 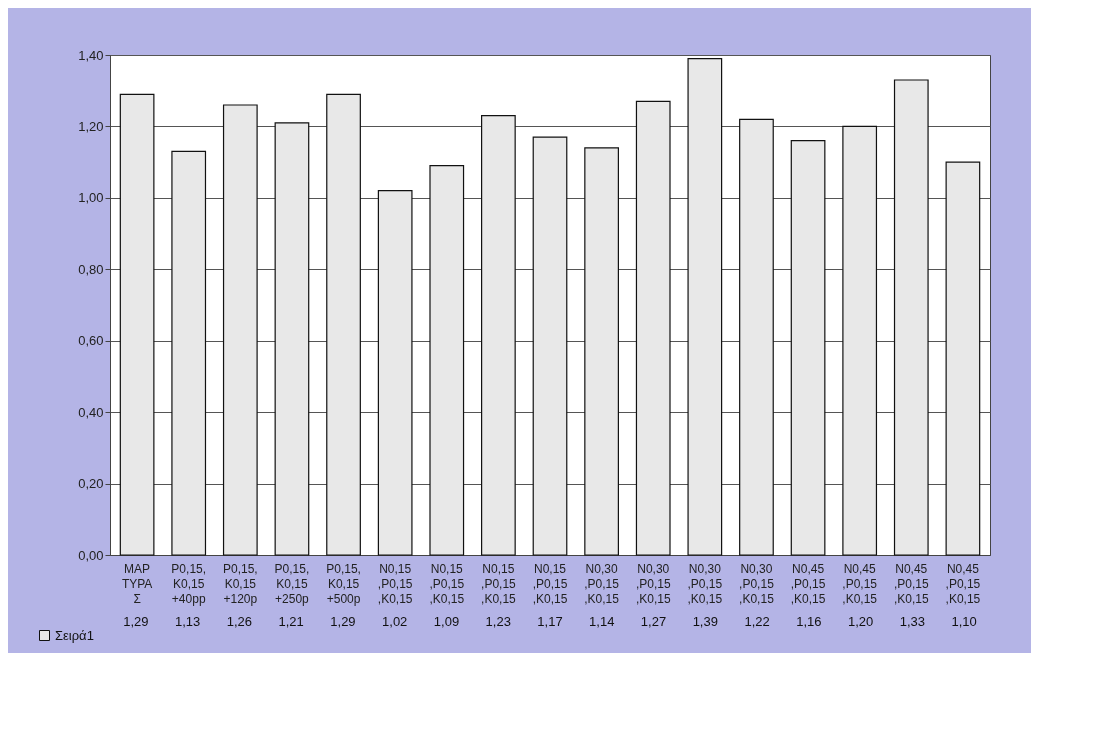 What do you see at coordinates (91, 198) in the screenshot?
I see `y-tick-label: 1,00` at bounding box center [91, 198].